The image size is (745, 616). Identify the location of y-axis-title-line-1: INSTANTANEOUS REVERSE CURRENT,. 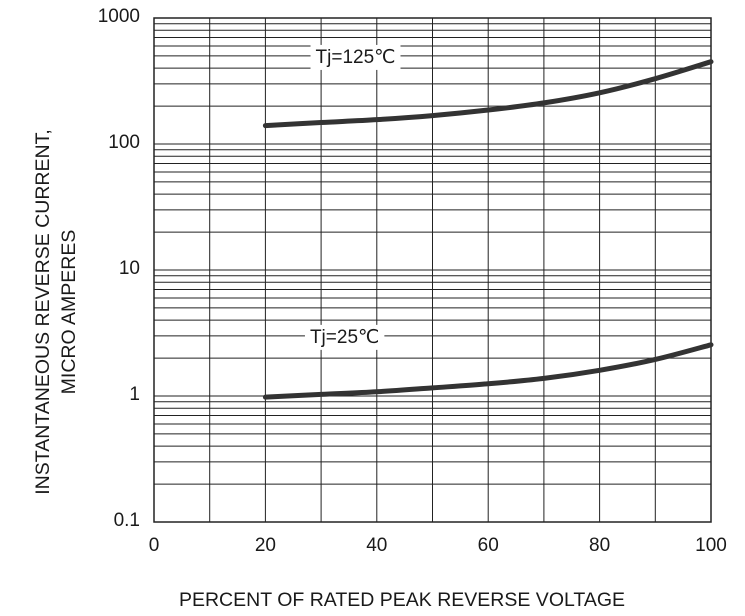
(43, 312).